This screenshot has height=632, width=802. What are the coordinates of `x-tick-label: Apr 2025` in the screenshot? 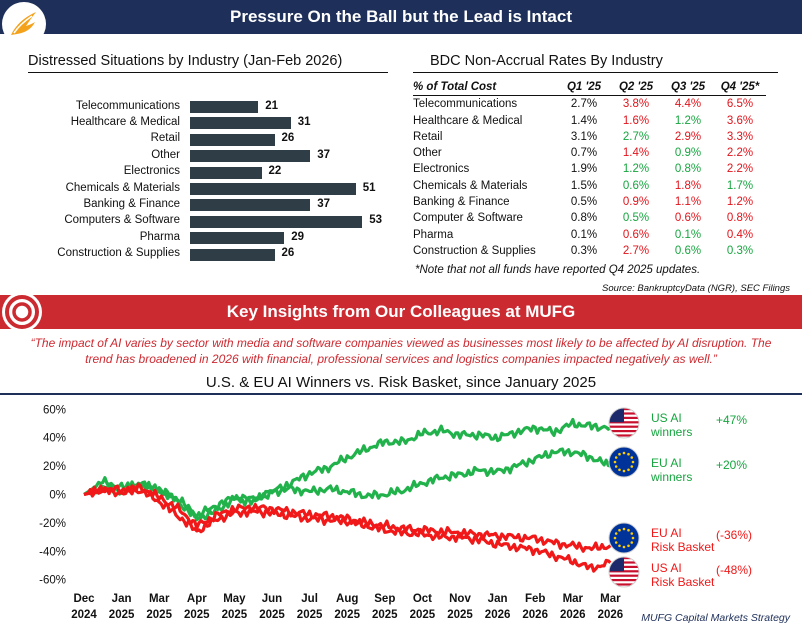 It's located at (197, 607).